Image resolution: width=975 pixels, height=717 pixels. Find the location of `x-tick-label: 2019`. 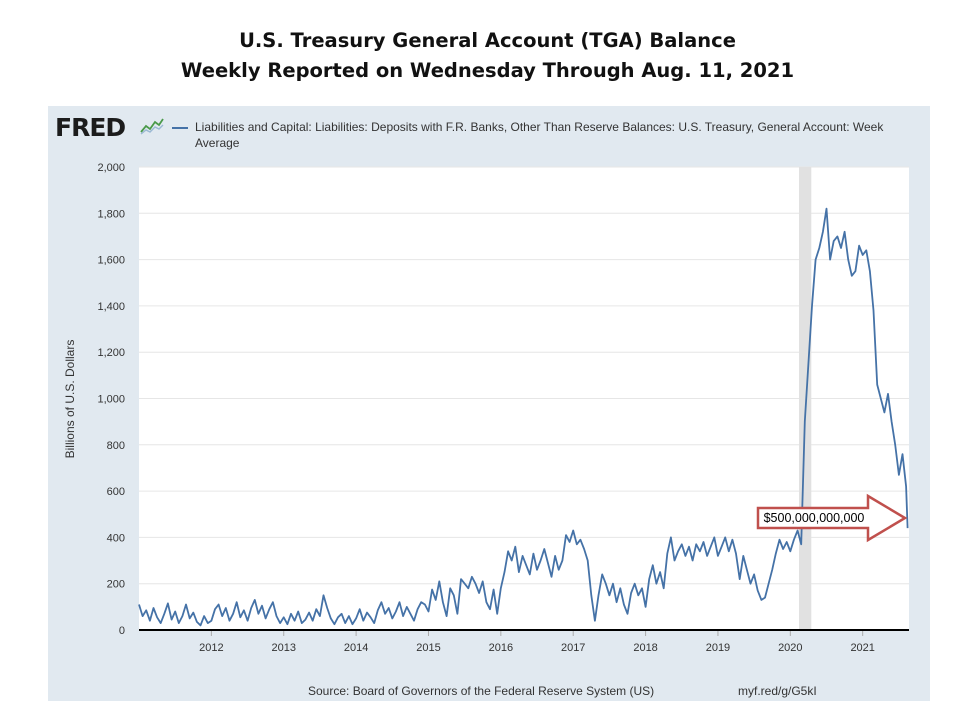

x-tick-label: 2019 is located at coordinates (718, 648).